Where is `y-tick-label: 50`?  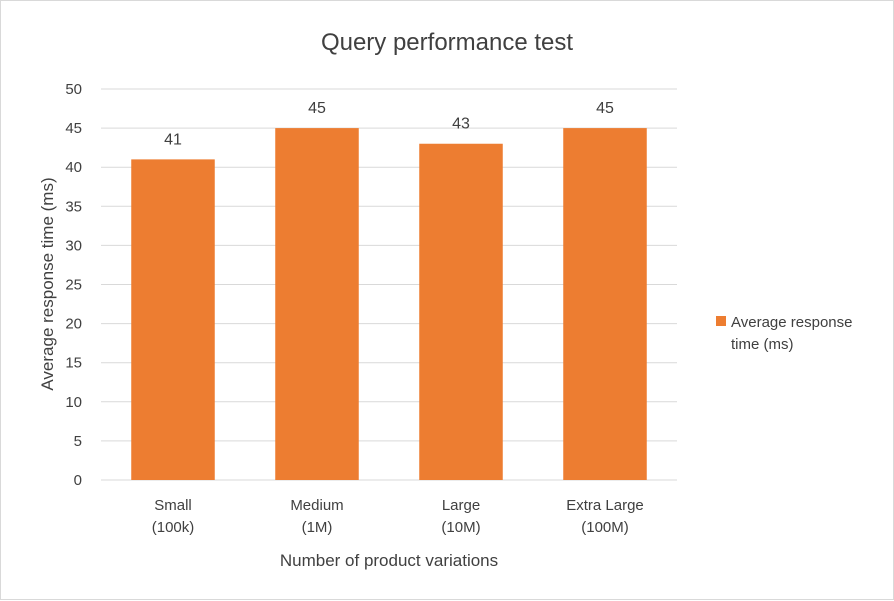 y-tick-label: 50 is located at coordinates (73, 89).